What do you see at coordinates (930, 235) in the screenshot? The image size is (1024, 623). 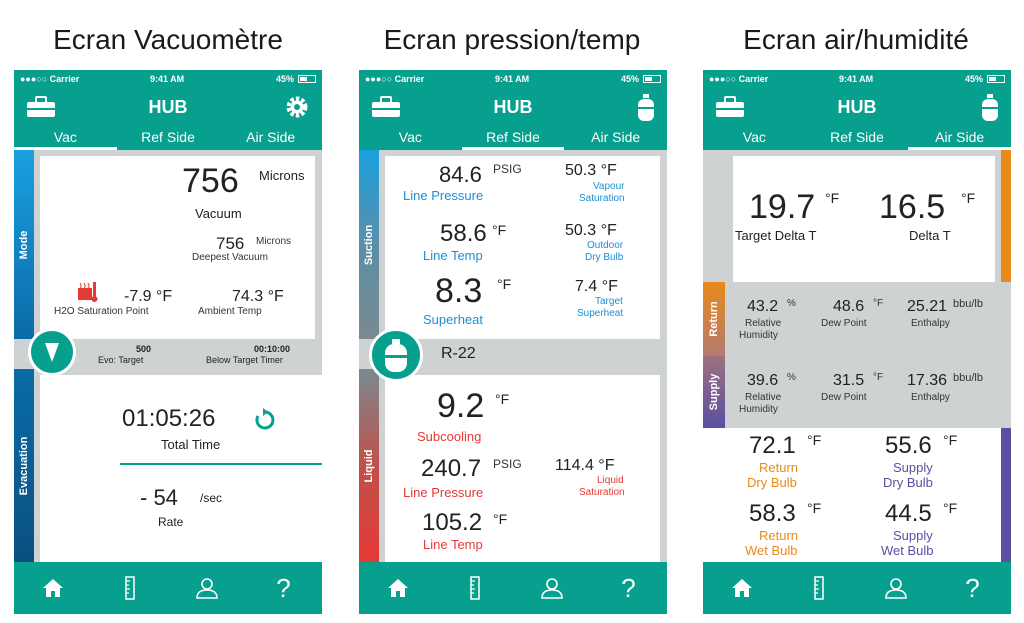 I see `delta-label: Delta T` at bounding box center [930, 235].